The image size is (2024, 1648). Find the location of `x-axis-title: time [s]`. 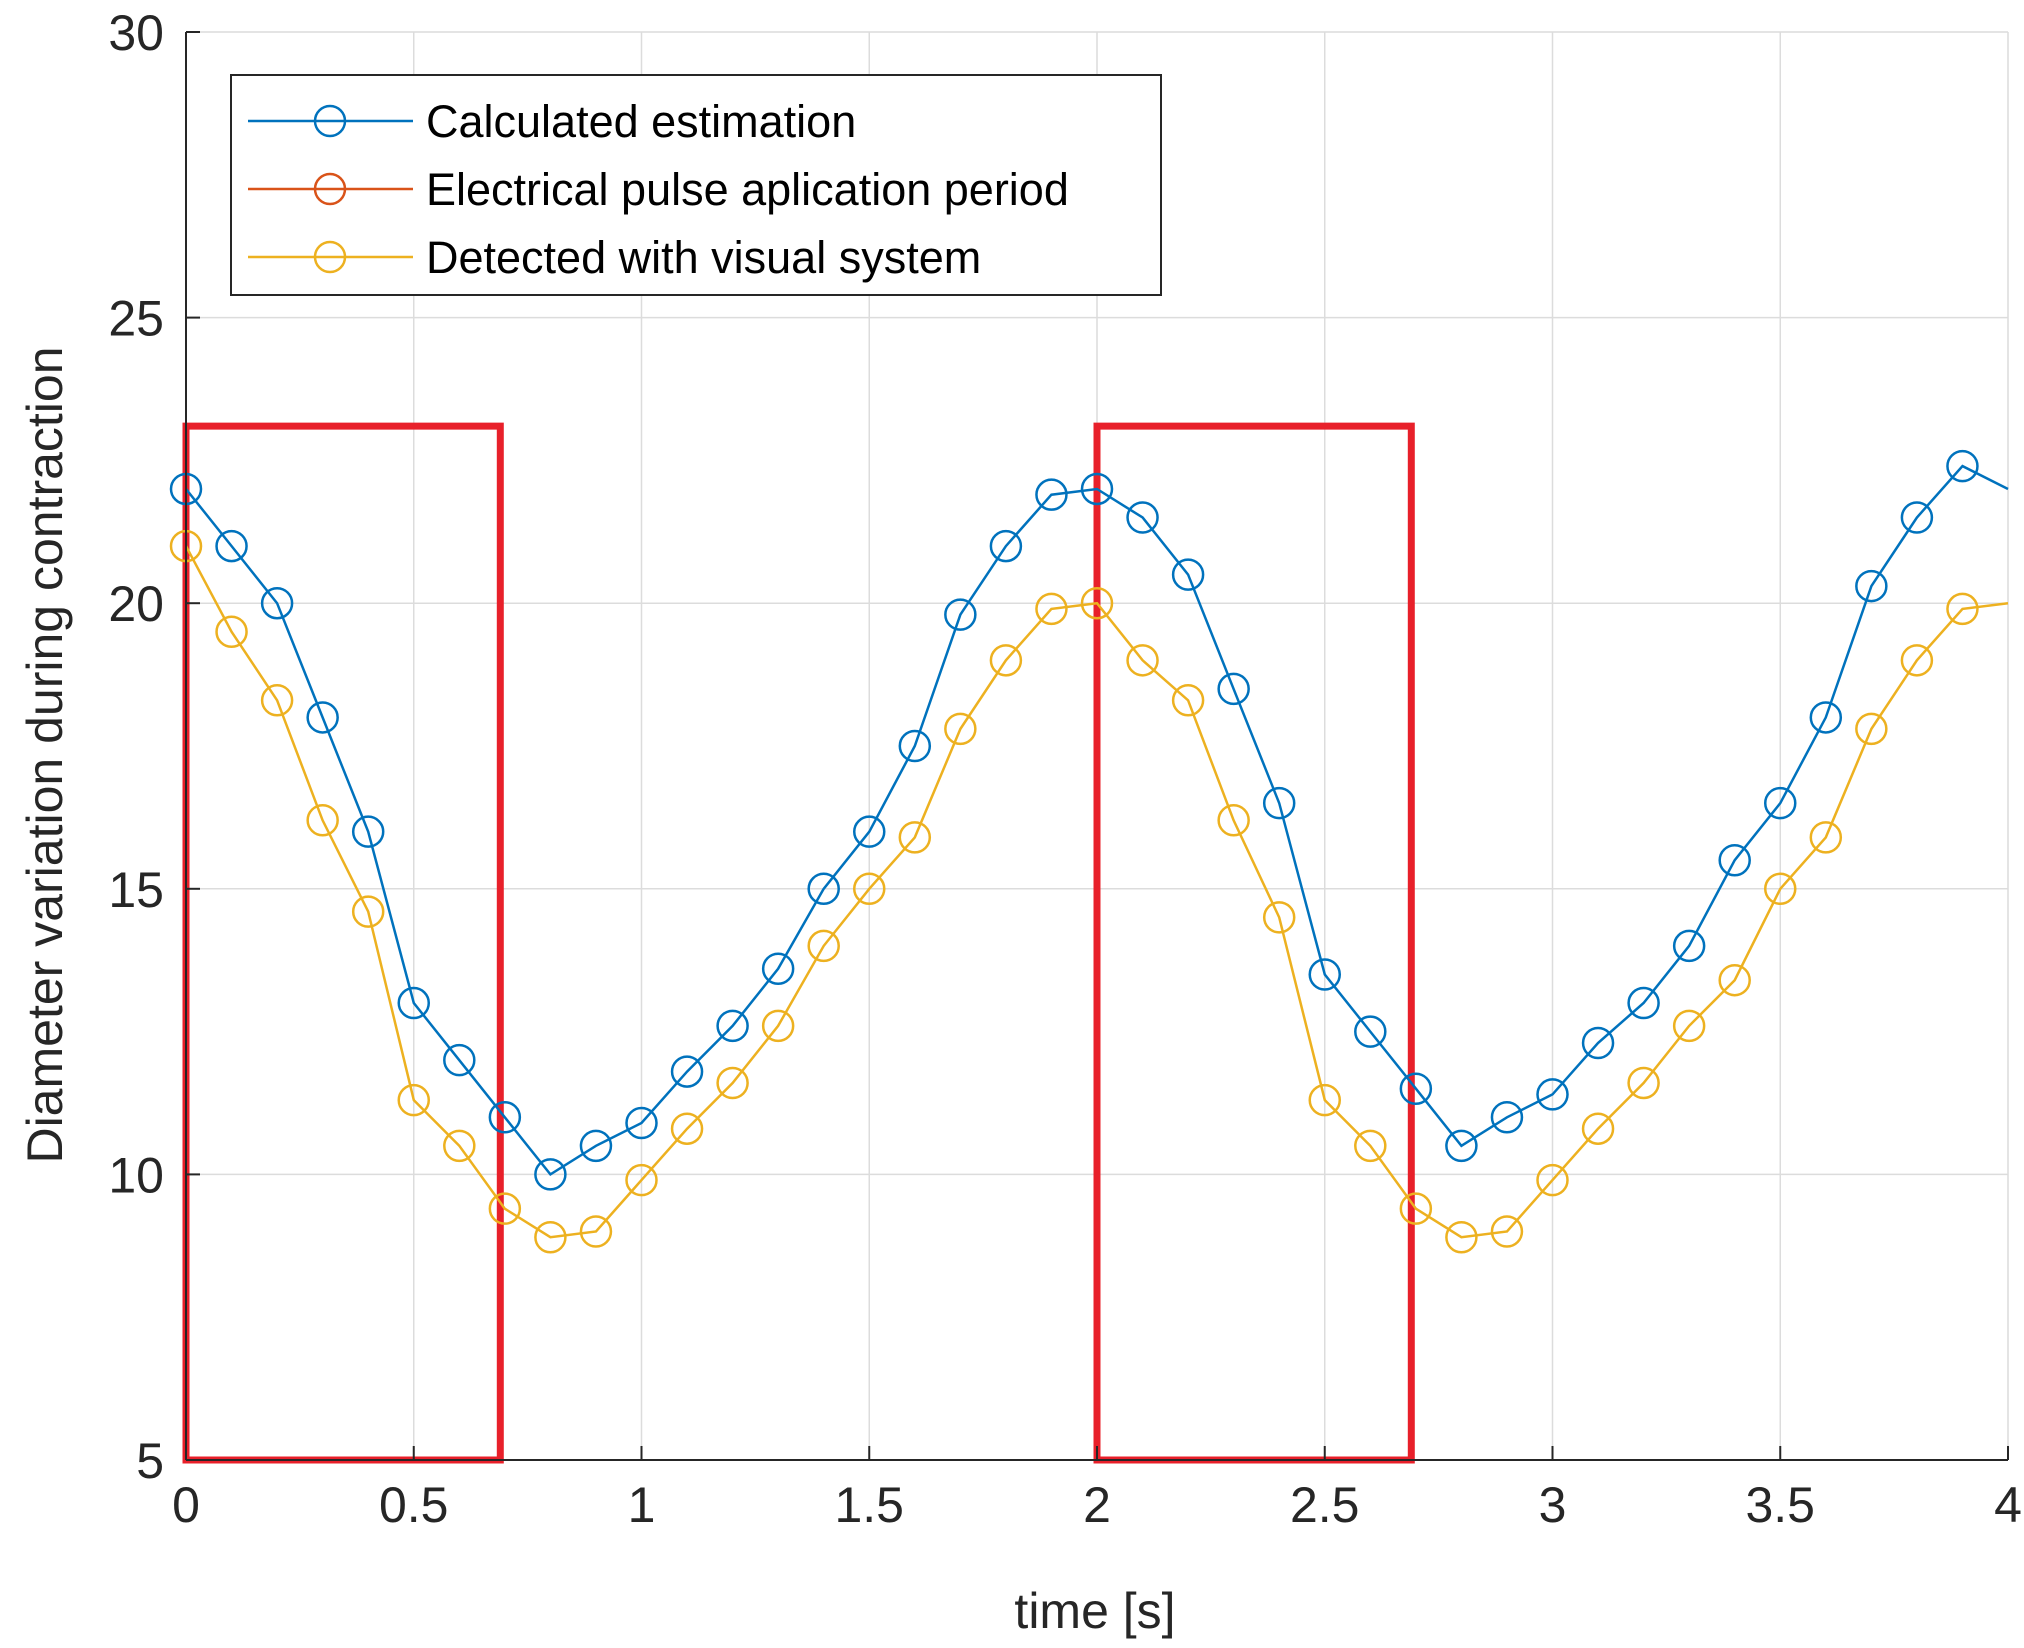

x-axis-title: time [s] is located at coordinates (1094, 1611).